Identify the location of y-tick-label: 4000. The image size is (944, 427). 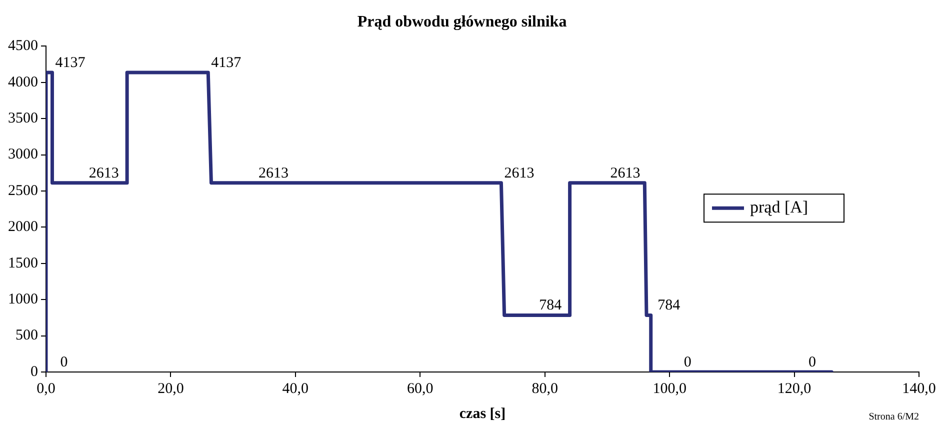
(23, 82).